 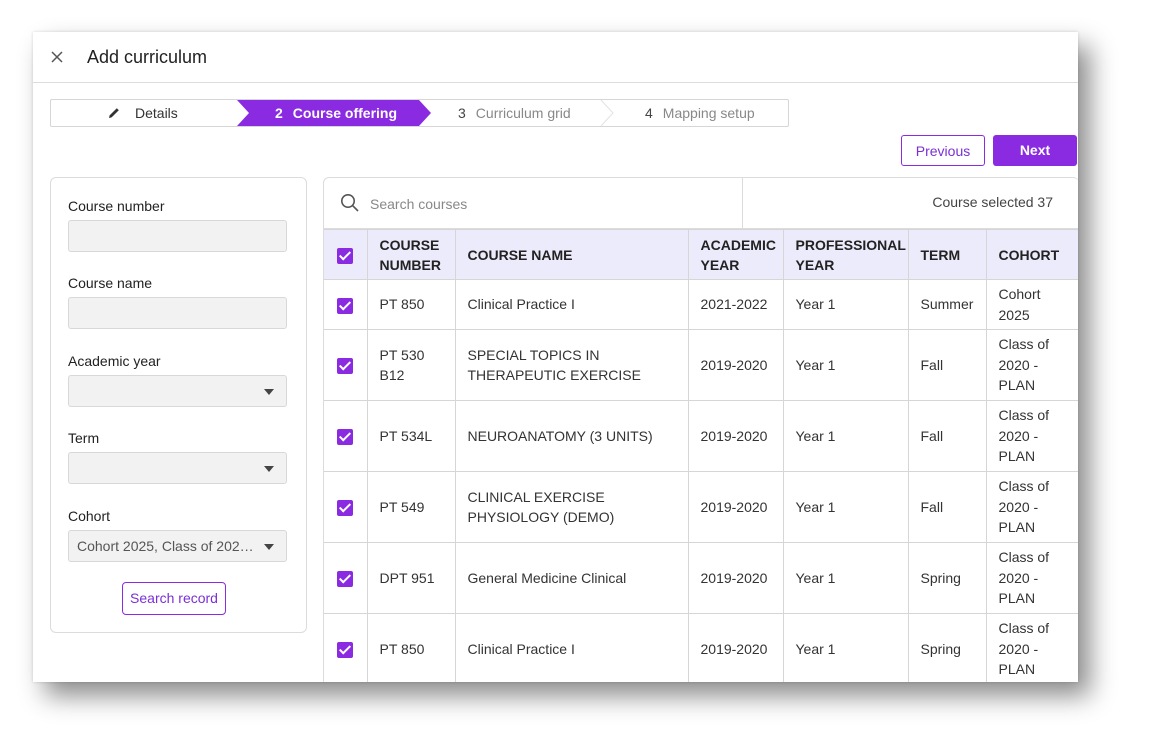 I want to click on step-number: 2, so click(x=279, y=113).